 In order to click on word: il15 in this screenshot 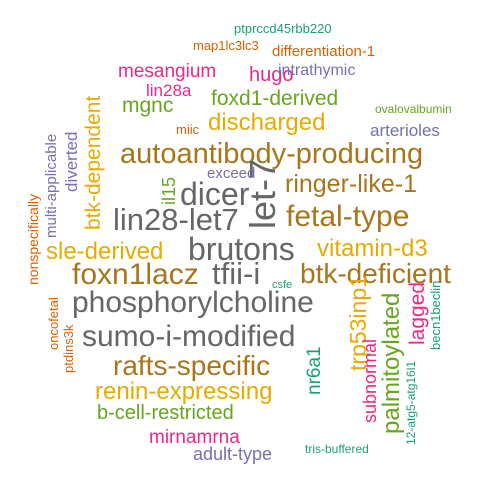, I will do `click(169, 190)`.